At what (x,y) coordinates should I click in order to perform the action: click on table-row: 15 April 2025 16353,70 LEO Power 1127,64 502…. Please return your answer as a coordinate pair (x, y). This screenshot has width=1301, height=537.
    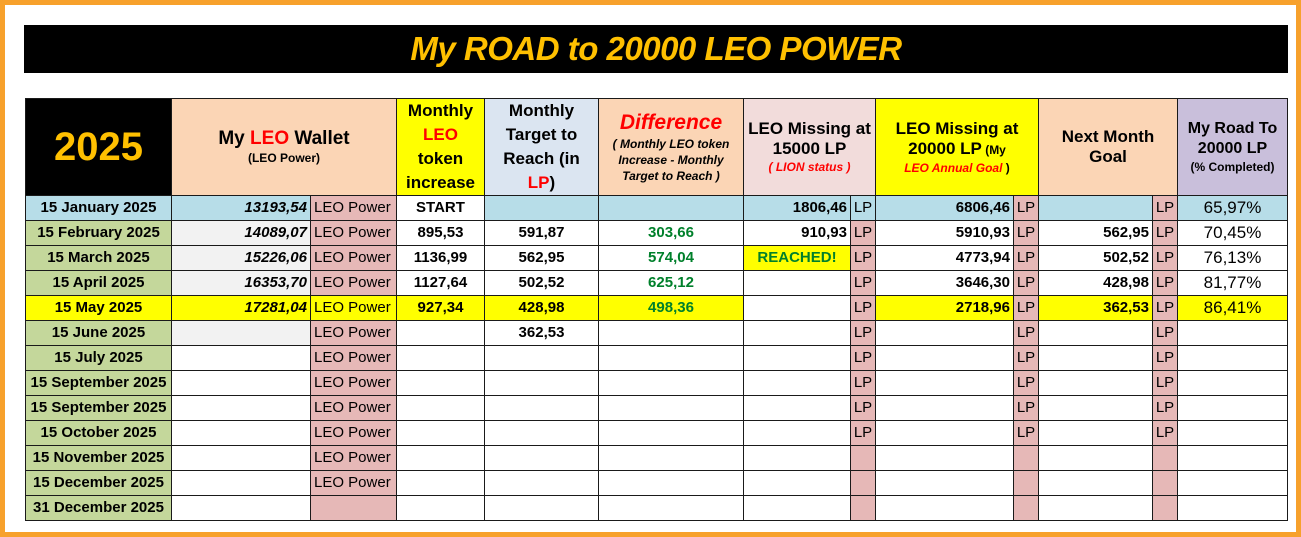
    Looking at the image, I should click on (656, 283).